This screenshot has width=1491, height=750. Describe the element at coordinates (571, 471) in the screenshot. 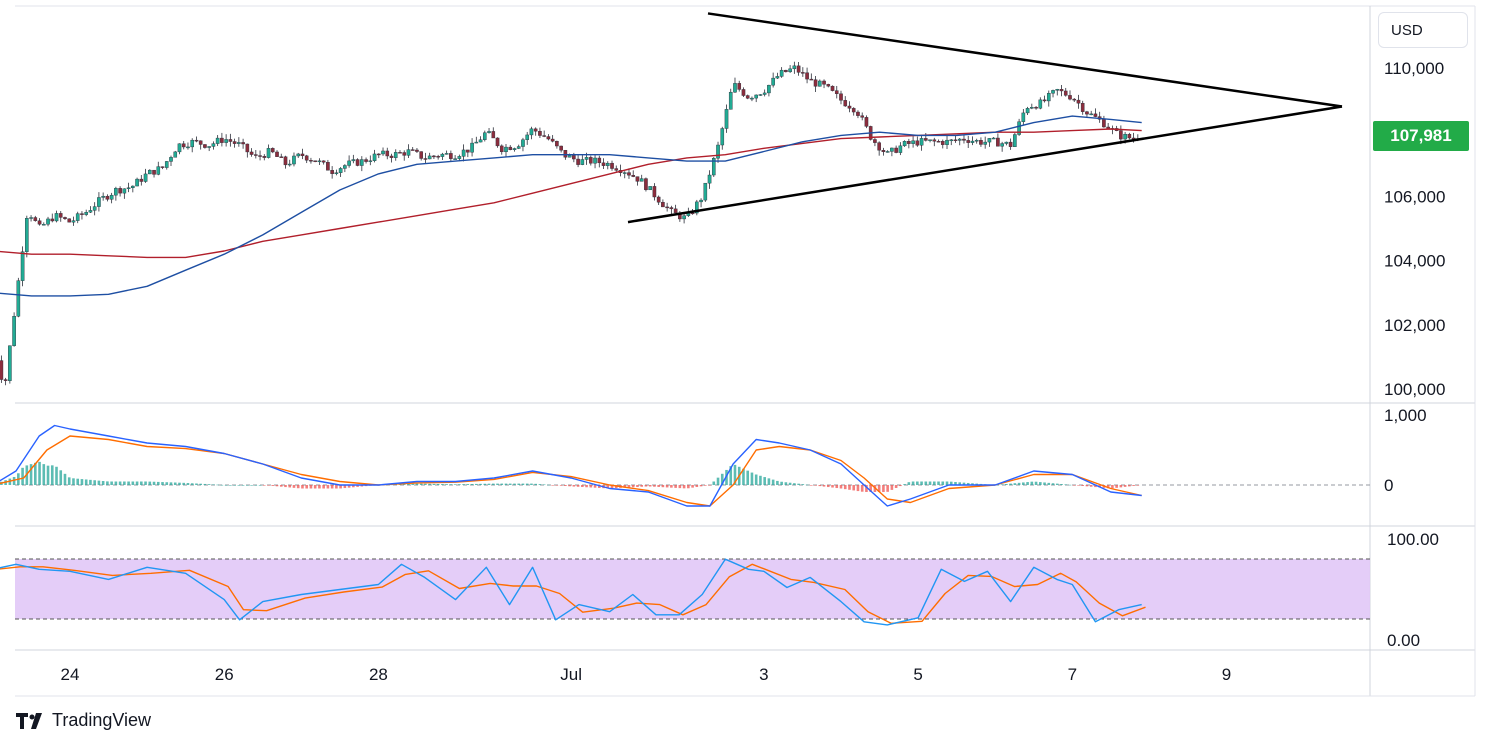

I see `macd-signal-line` at that location.